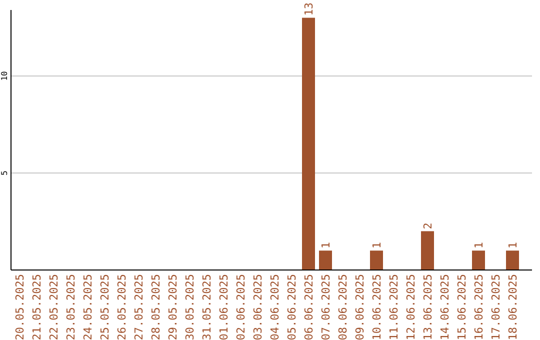  I want to click on x-tick-label: 30.05.2025, so click(190, 307).